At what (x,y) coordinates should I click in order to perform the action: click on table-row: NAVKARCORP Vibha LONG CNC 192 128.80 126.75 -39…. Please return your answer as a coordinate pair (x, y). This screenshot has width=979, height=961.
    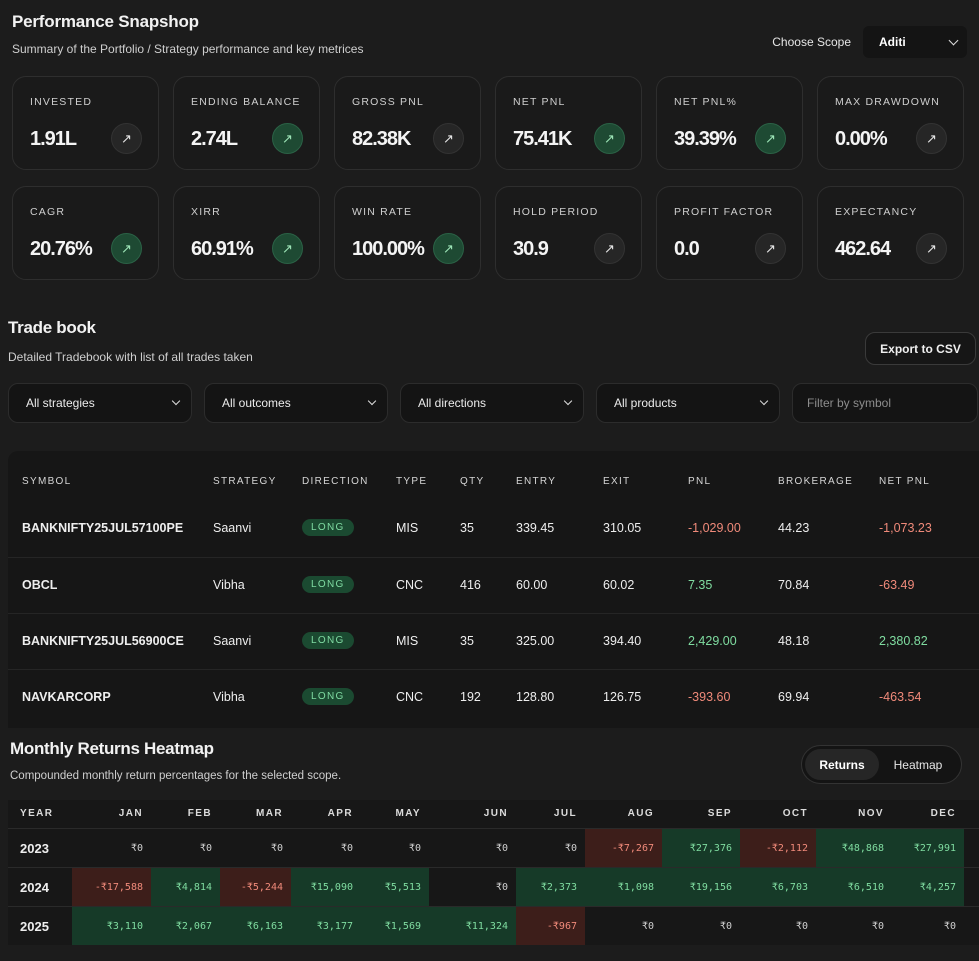
    Looking at the image, I should click on (493, 697).